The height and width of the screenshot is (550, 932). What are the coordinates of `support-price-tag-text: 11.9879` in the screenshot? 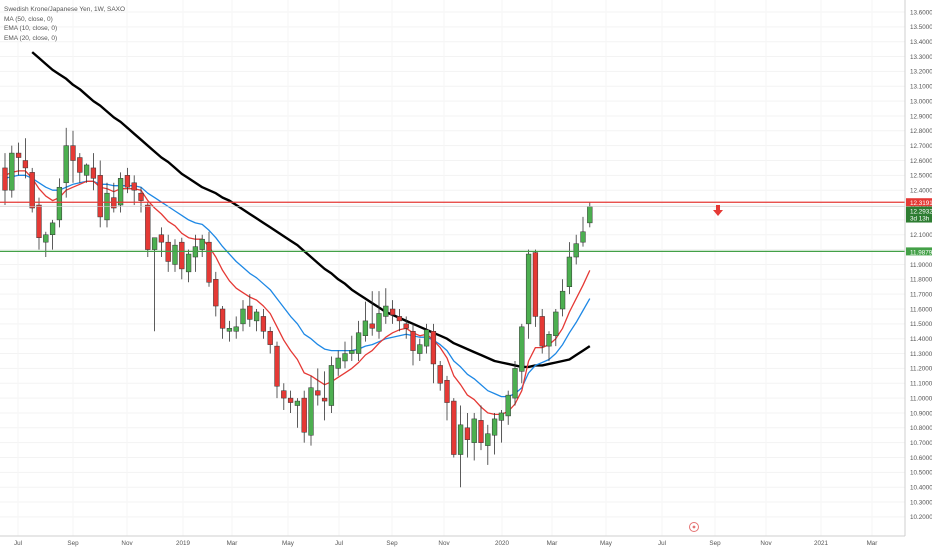 It's located at (921, 252).